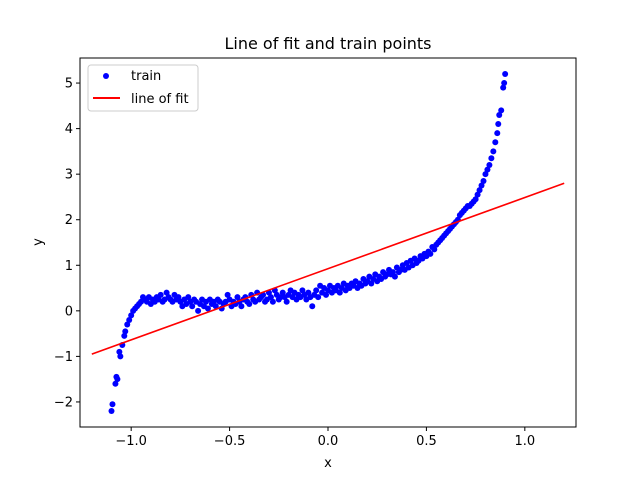 This screenshot has width=640, height=480. Describe the element at coordinates (160, 99) in the screenshot. I see `legend-label-line-of-fit: line of fit` at that location.